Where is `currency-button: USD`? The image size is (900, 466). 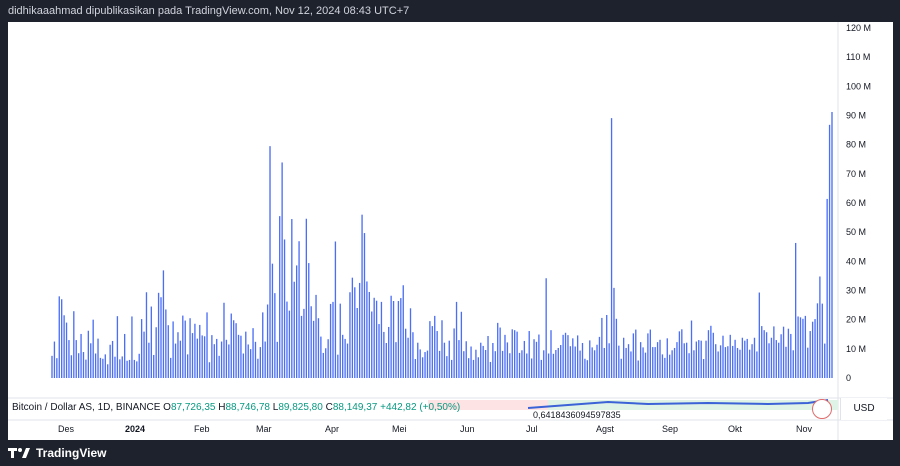
currency-button: USD is located at coordinates (863, 409).